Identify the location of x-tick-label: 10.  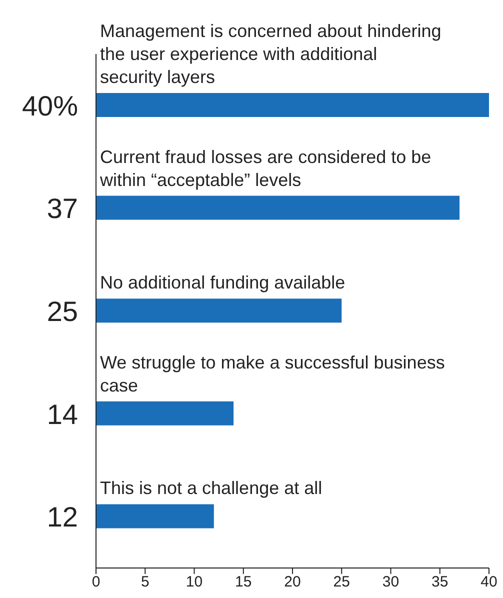
(194, 582).